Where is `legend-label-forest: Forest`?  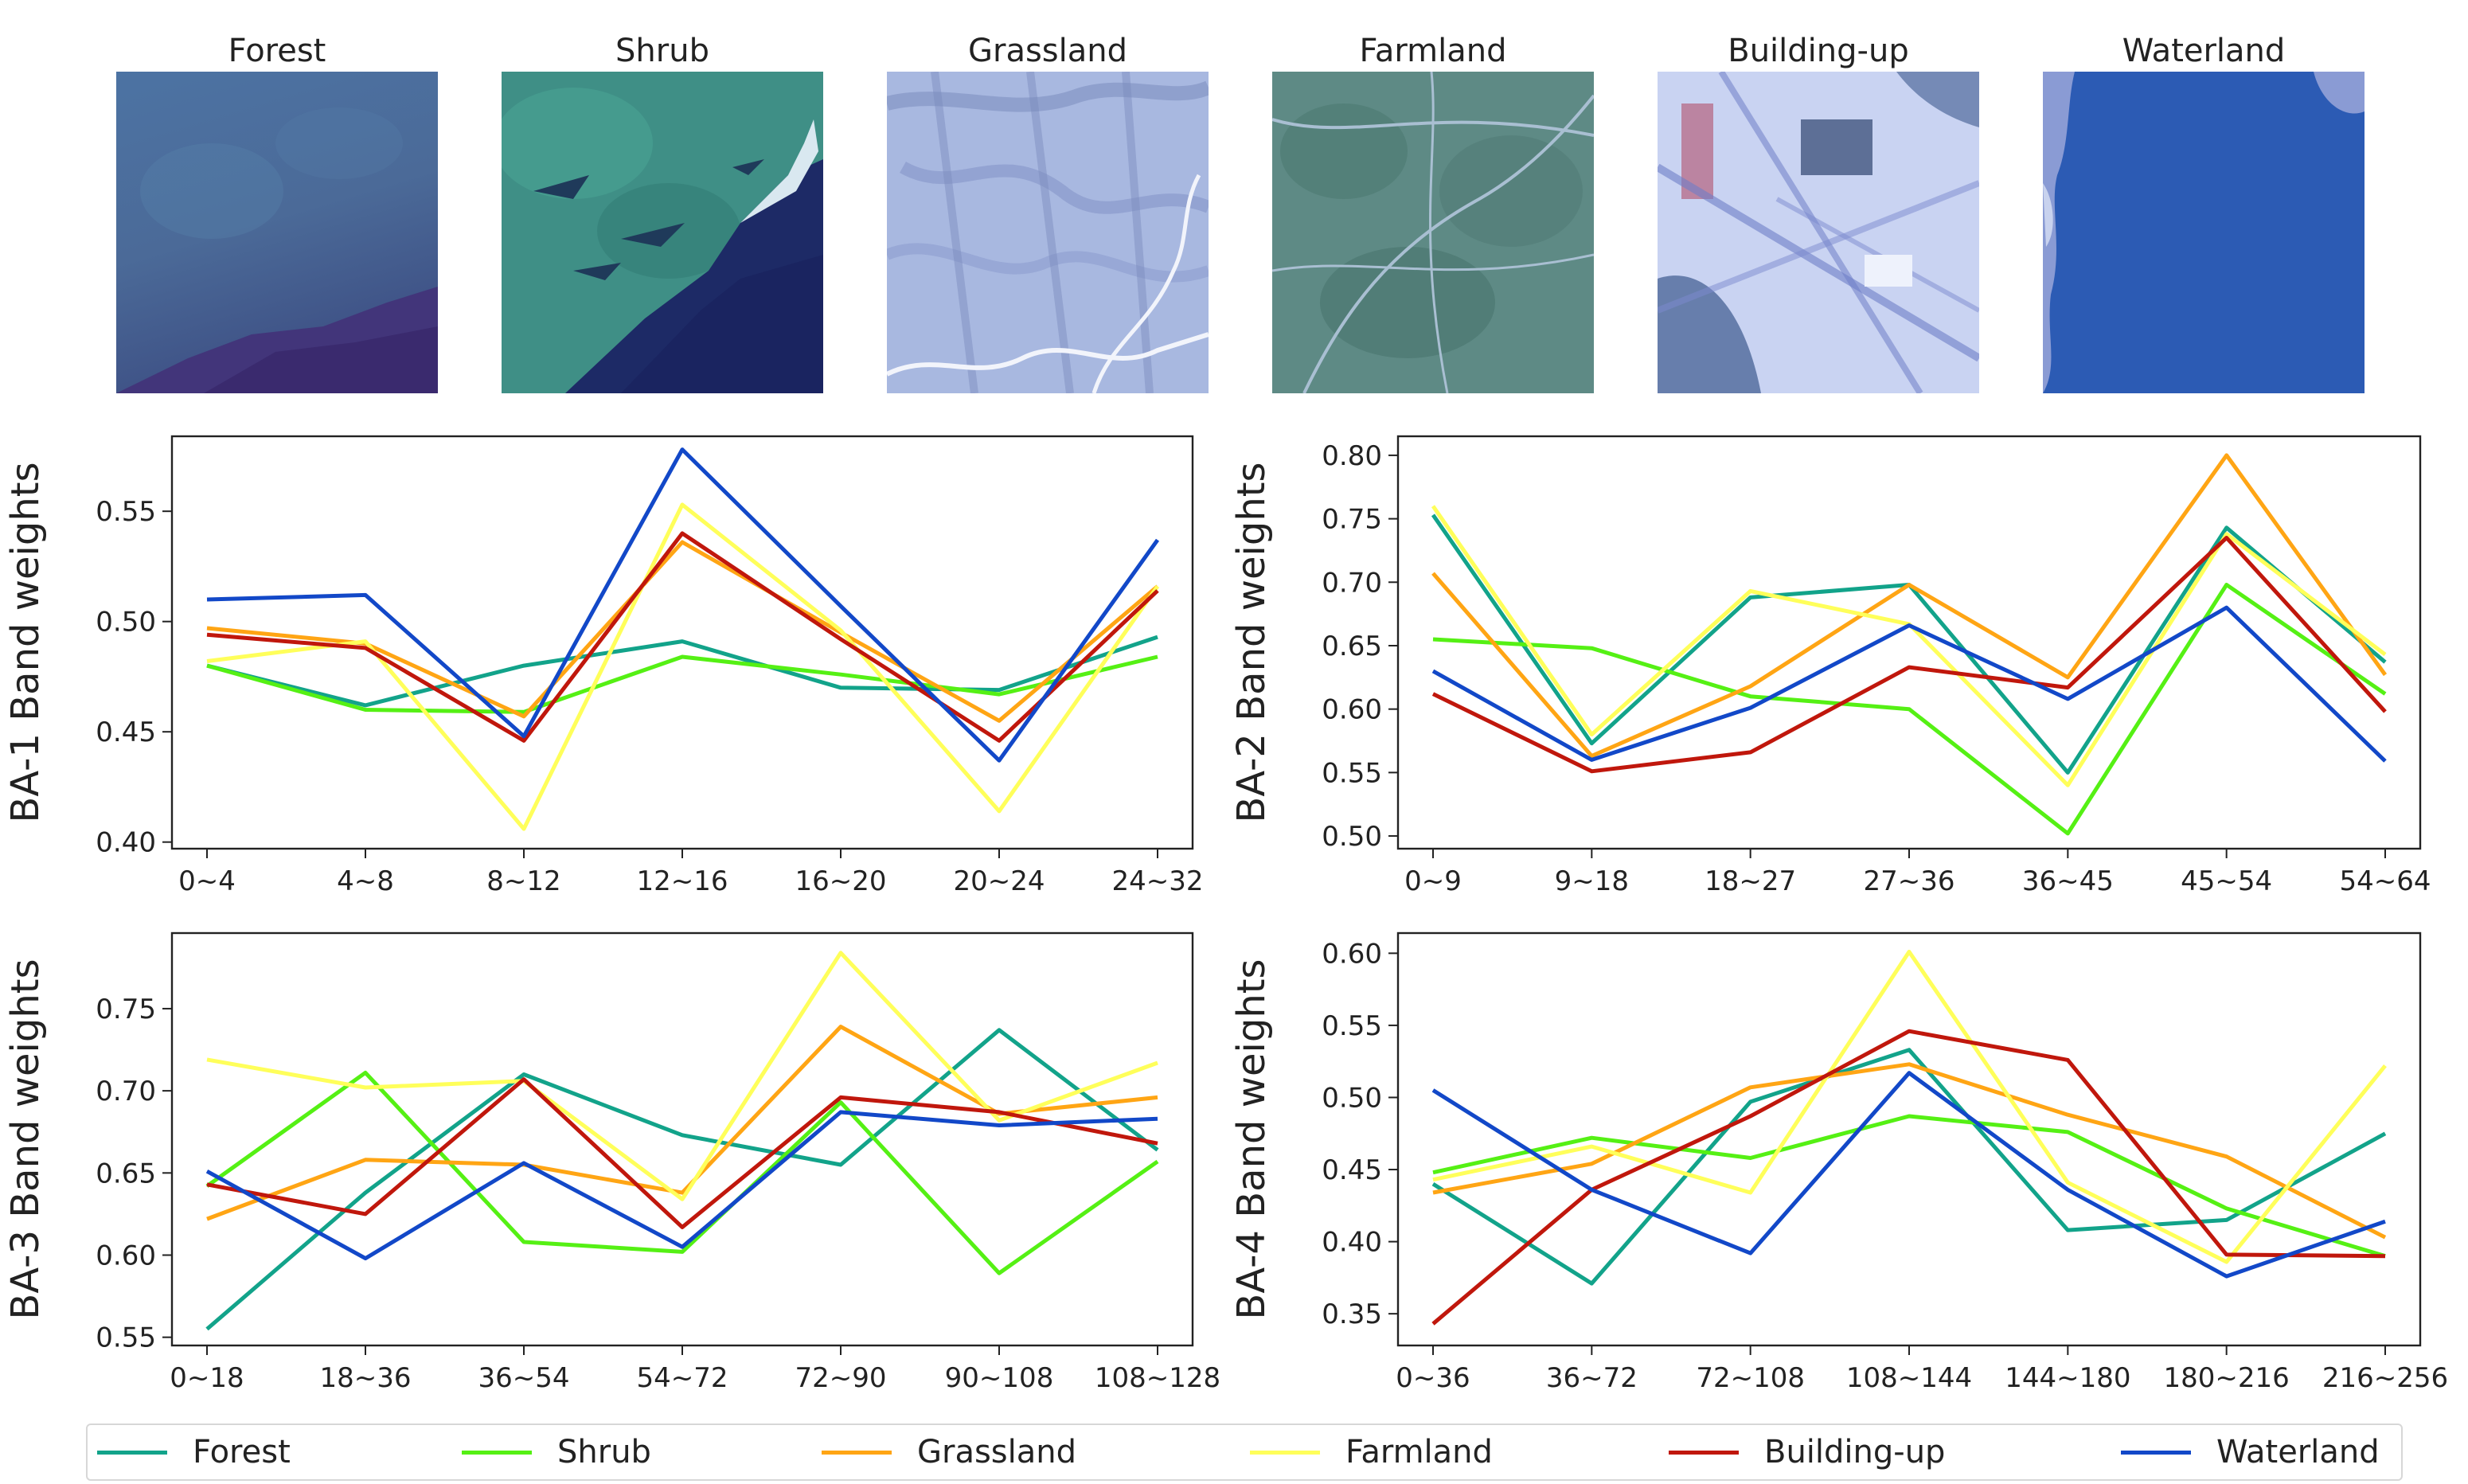
legend-label-forest: Forest is located at coordinates (242, 1452).